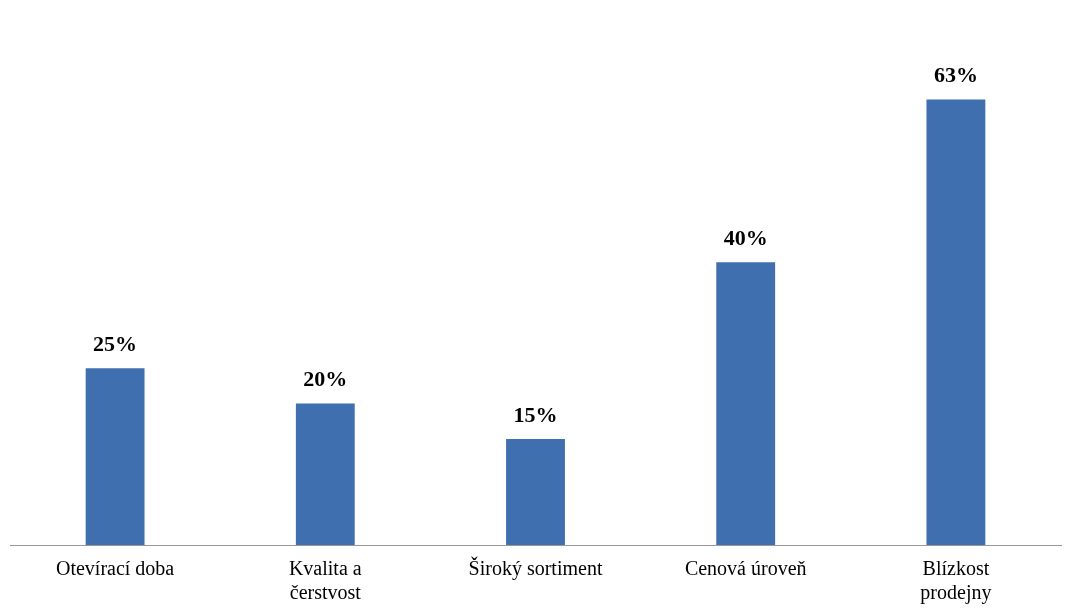 The width and height of the screenshot is (1071, 613). Describe the element at coordinates (956, 581) in the screenshot. I see `x-tick-label: Blízkost prodejny` at that location.